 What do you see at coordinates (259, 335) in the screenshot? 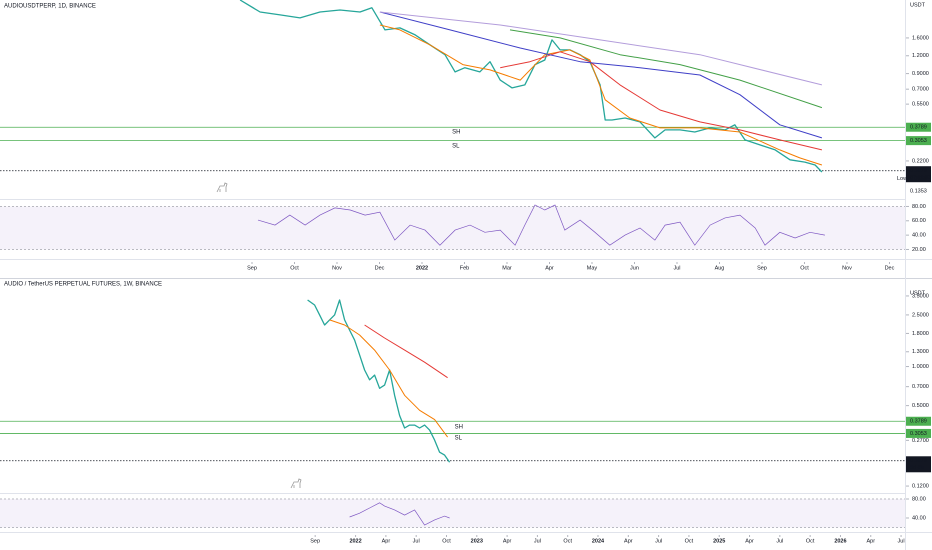
I see `logo` at bounding box center [259, 335].